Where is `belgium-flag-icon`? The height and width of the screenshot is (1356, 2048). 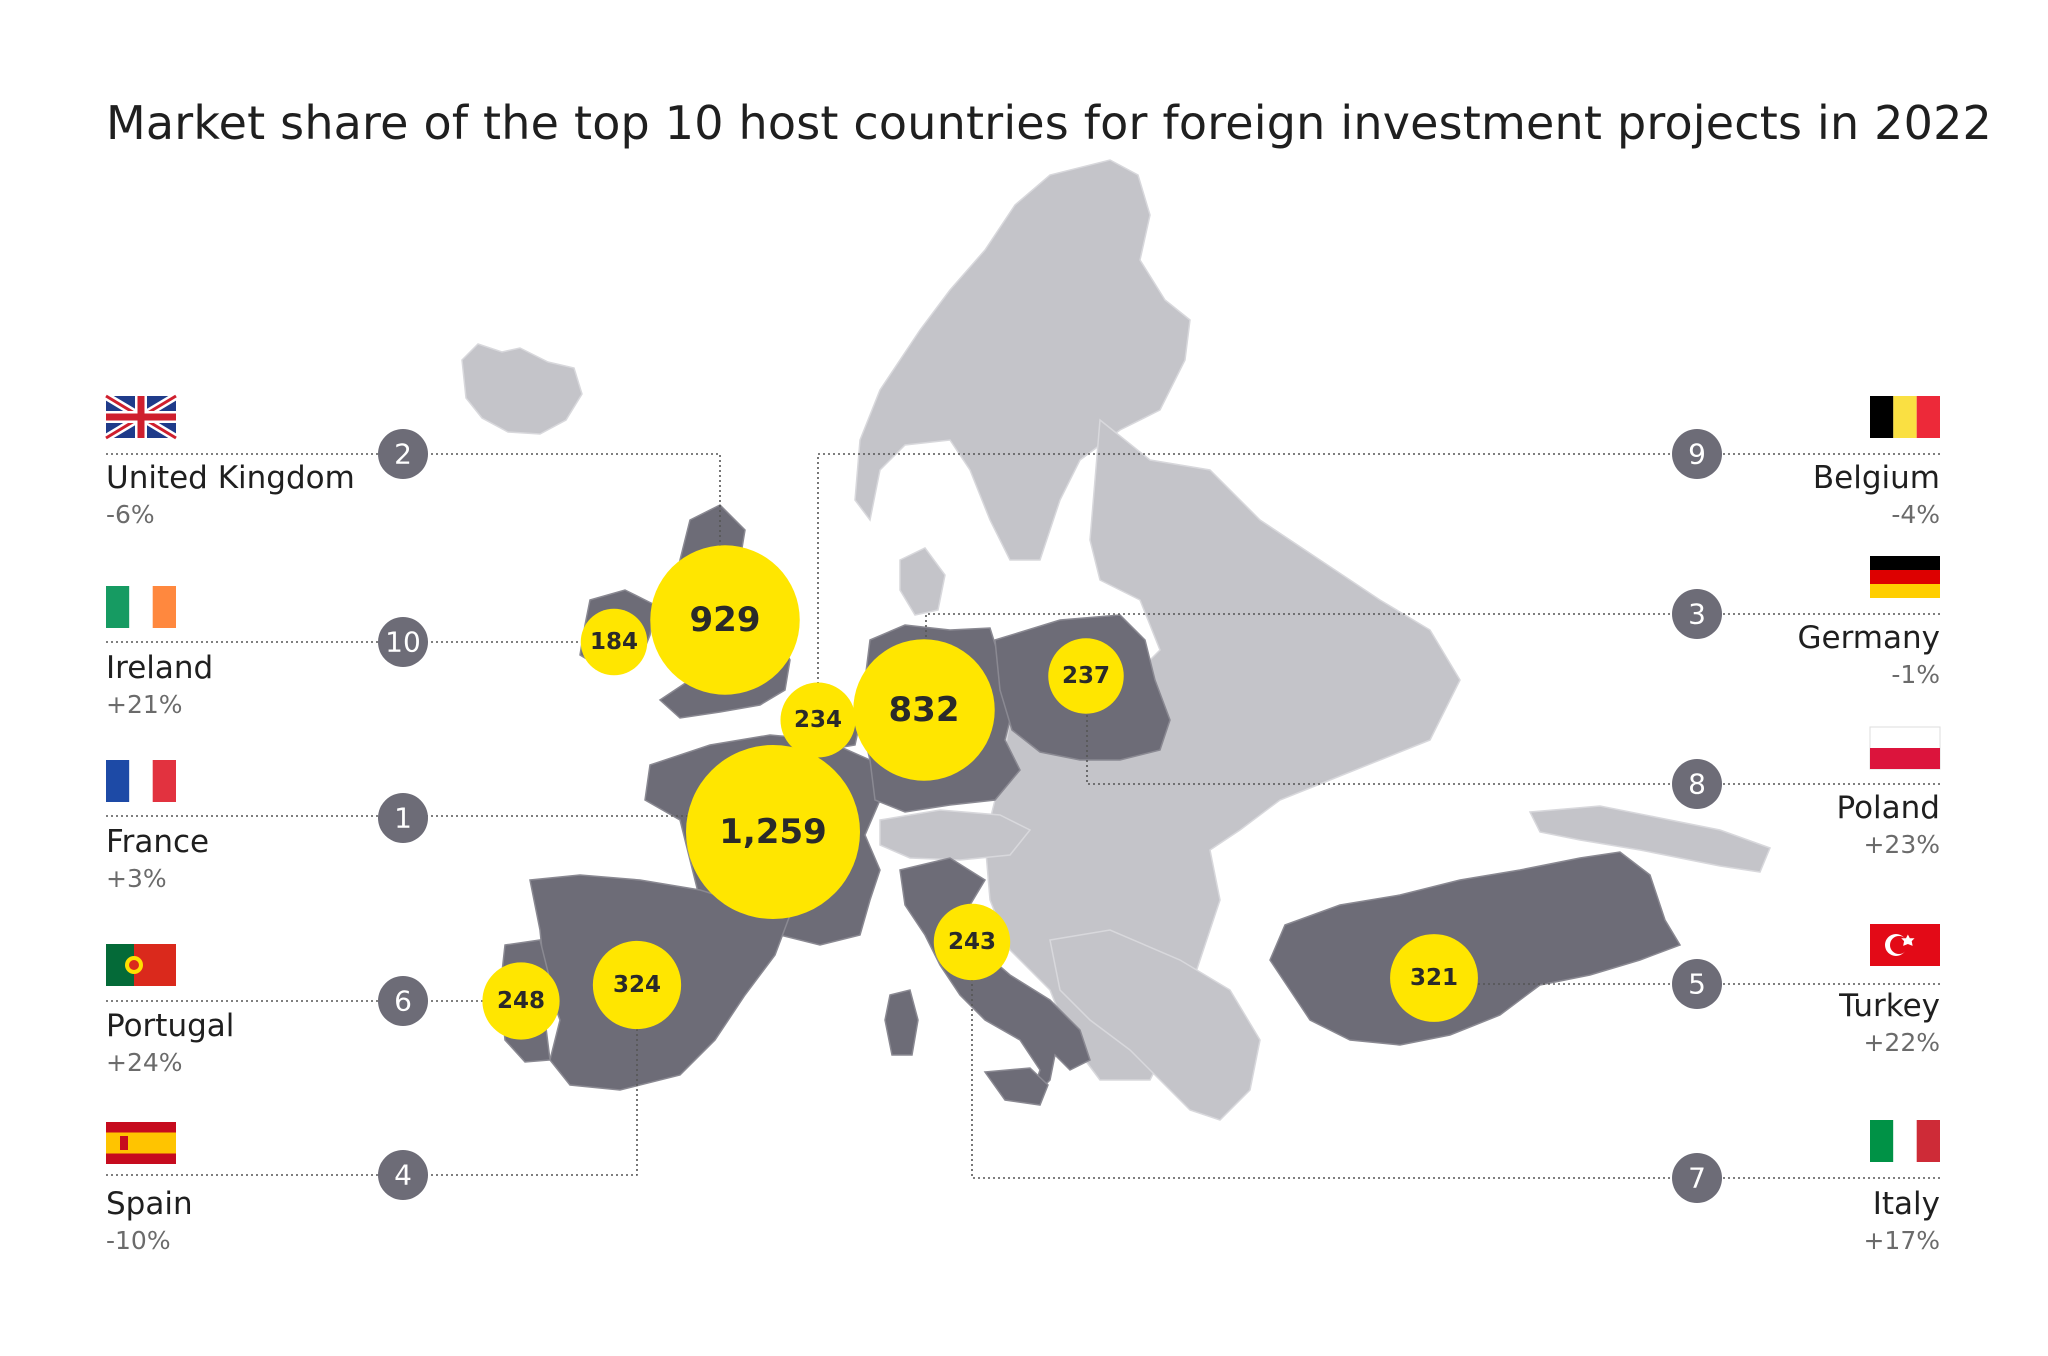 belgium-flag-icon is located at coordinates (1905, 417).